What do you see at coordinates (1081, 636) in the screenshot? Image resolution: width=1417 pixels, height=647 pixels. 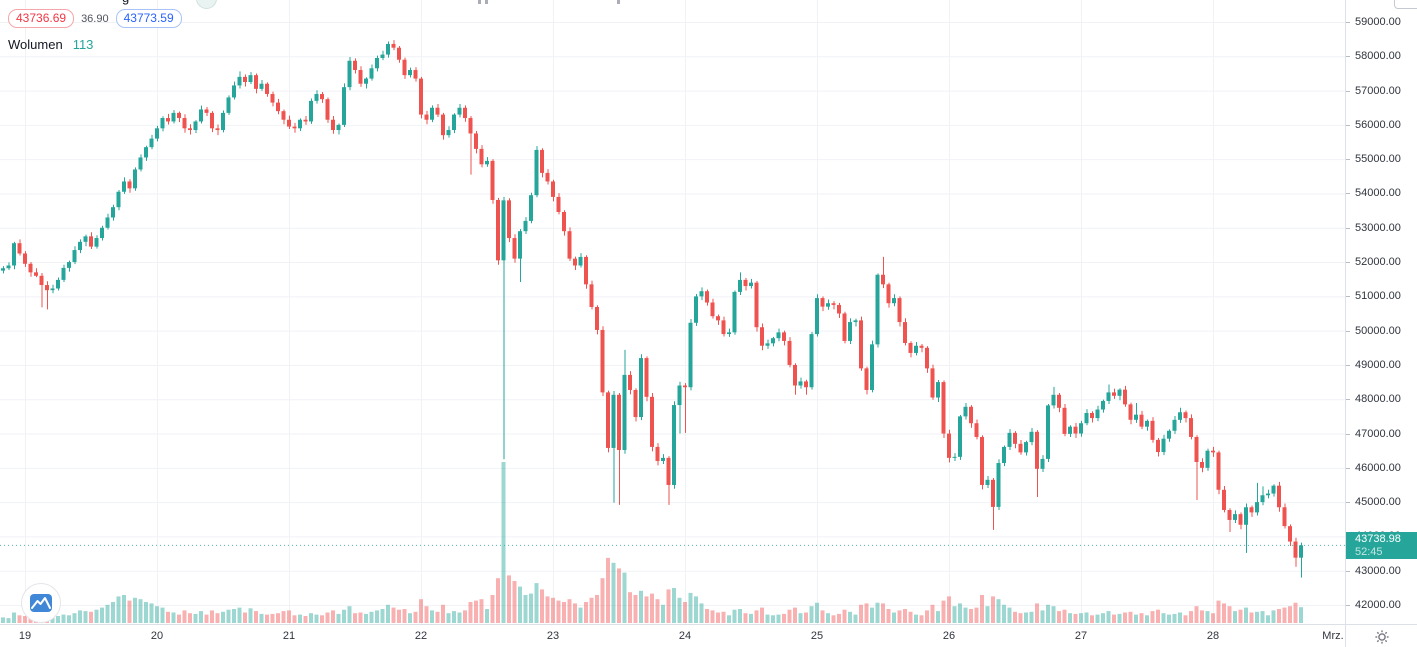 I see `time-axis-label: 27` at bounding box center [1081, 636].